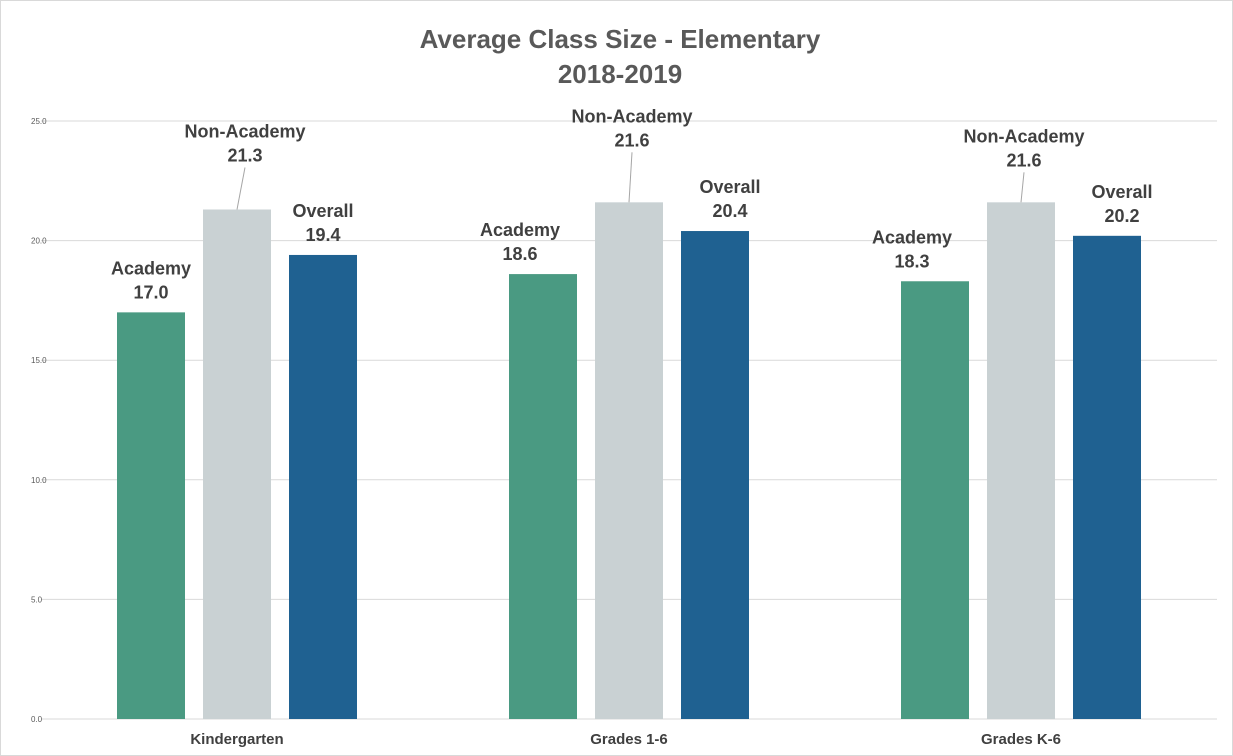 The height and width of the screenshot is (756, 1233). I want to click on data-label-value: 20.4, so click(729, 211).